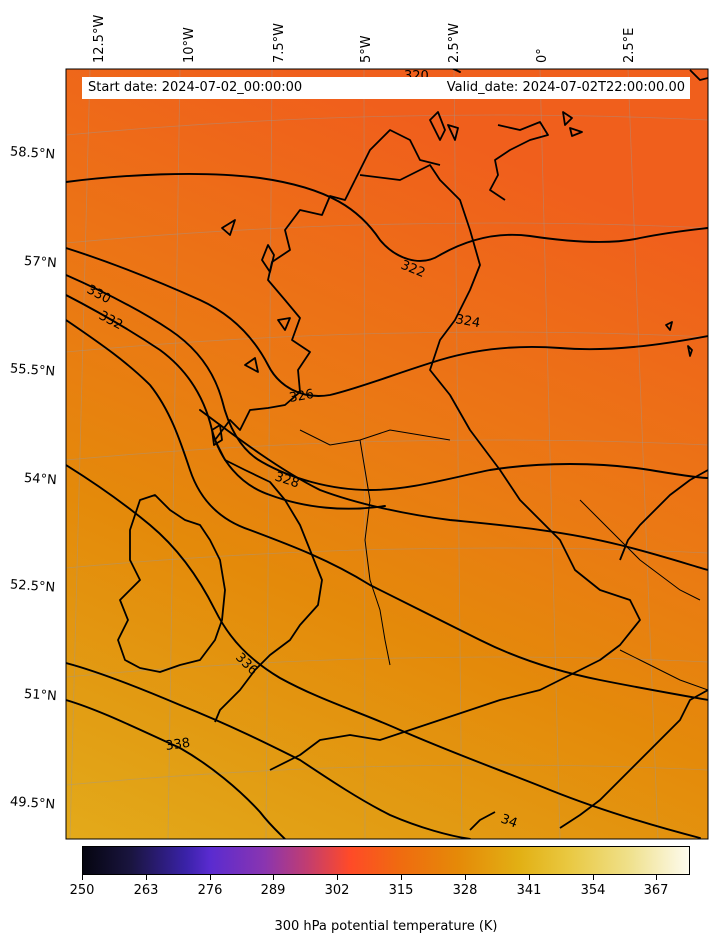  I want to click on colorbar-title: 300 hPa potential temperature (K), so click(386, 926).